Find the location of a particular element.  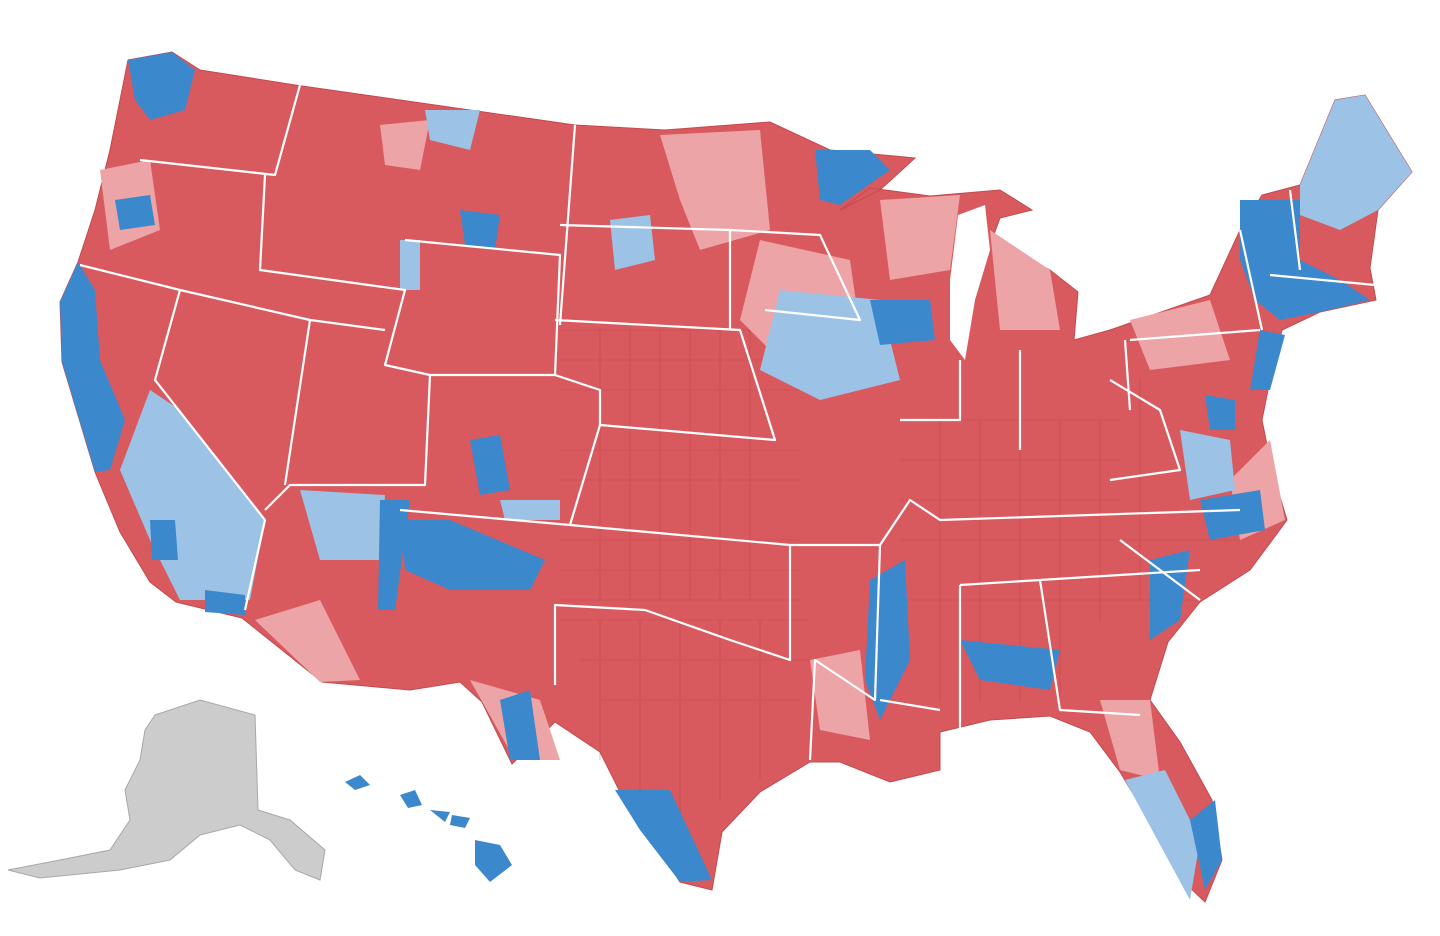

lake is located at coordinates (970, 282).